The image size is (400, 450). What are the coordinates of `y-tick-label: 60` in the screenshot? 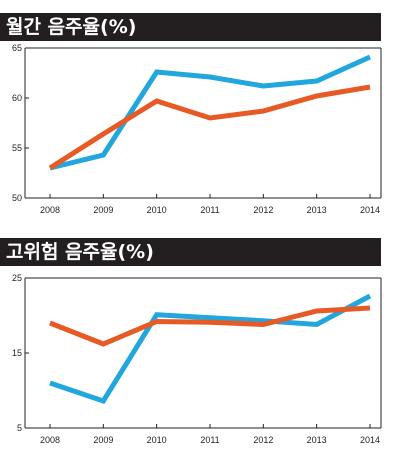 It's located at (17, 98).